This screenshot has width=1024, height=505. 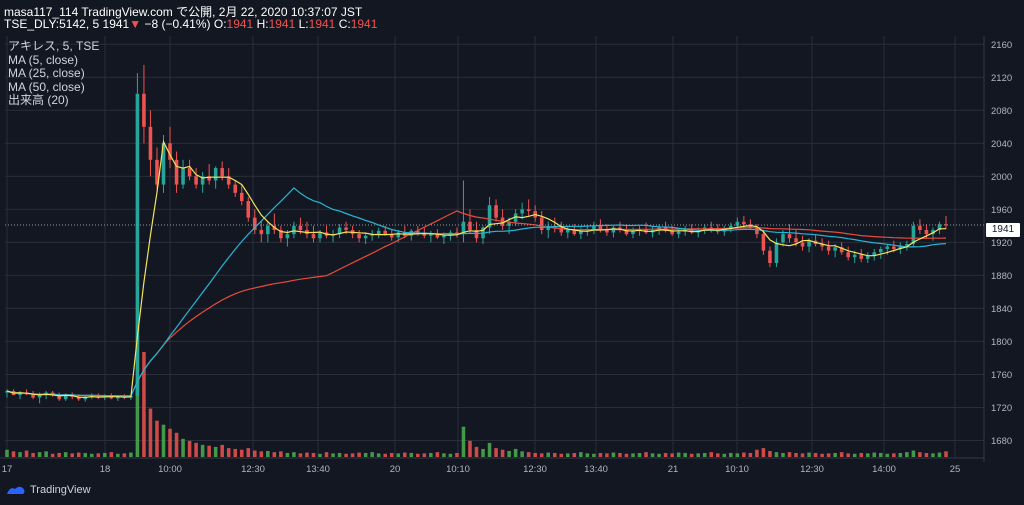 I want to click on symbol-label: TSE_DLY:5142, 5, so click(x=52, y=24).